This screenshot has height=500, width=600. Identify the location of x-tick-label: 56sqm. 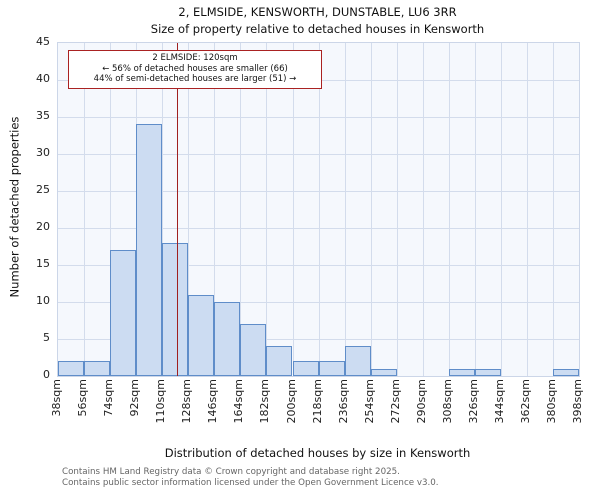
(82, 398).